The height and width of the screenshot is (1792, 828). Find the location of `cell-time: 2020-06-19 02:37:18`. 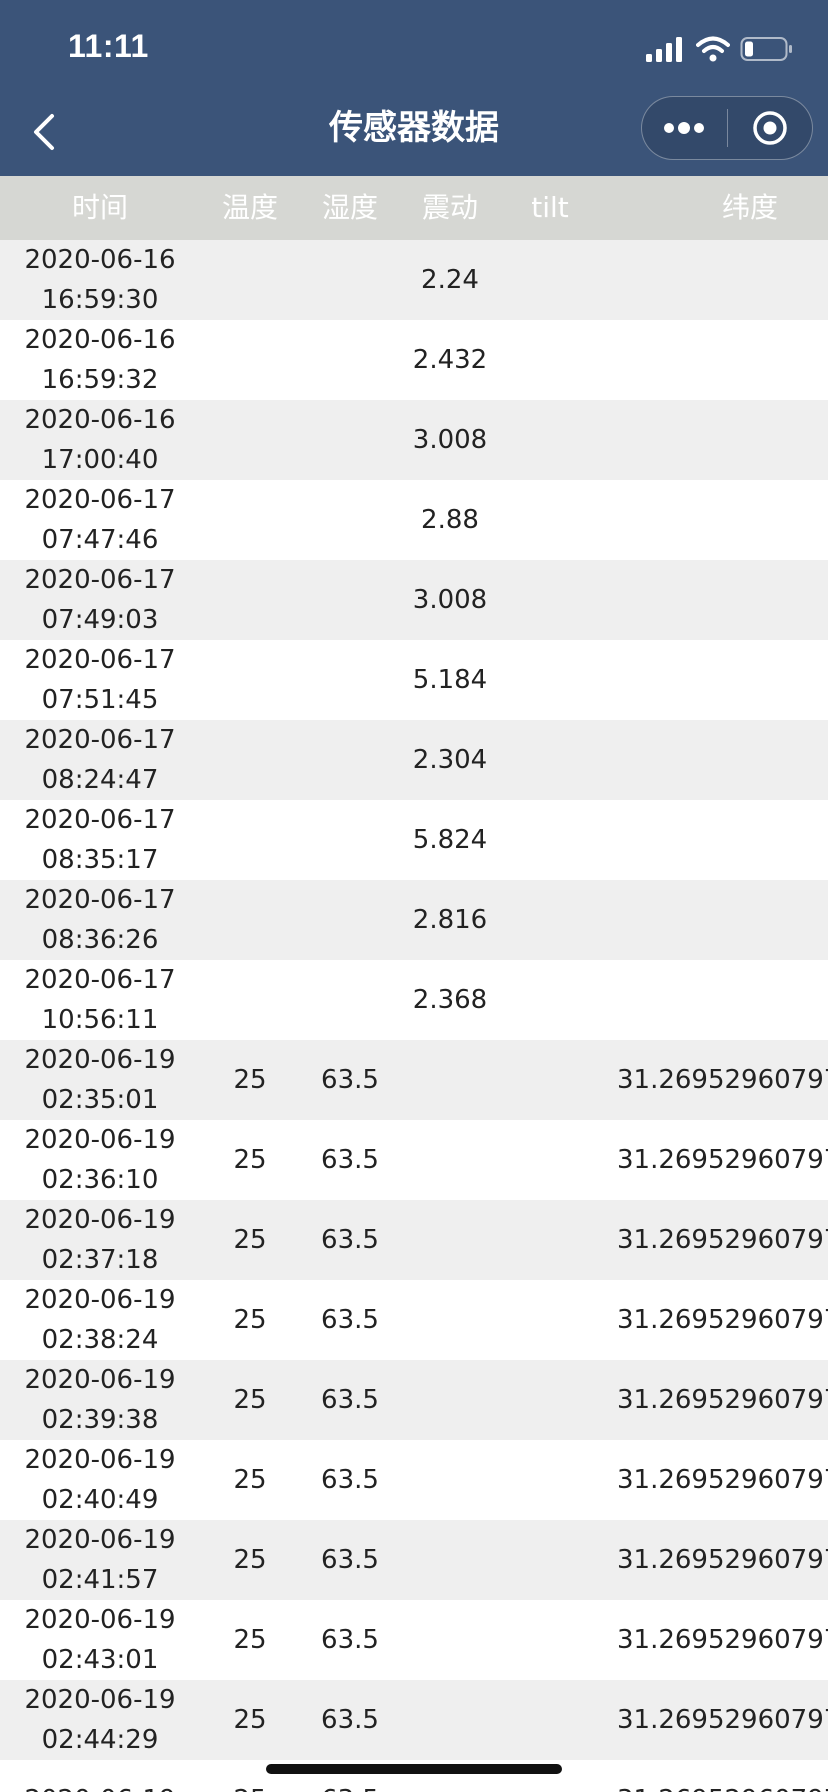

cell-time: 2020-06-19 02:37:18 is located at coordinates (100, 1240).